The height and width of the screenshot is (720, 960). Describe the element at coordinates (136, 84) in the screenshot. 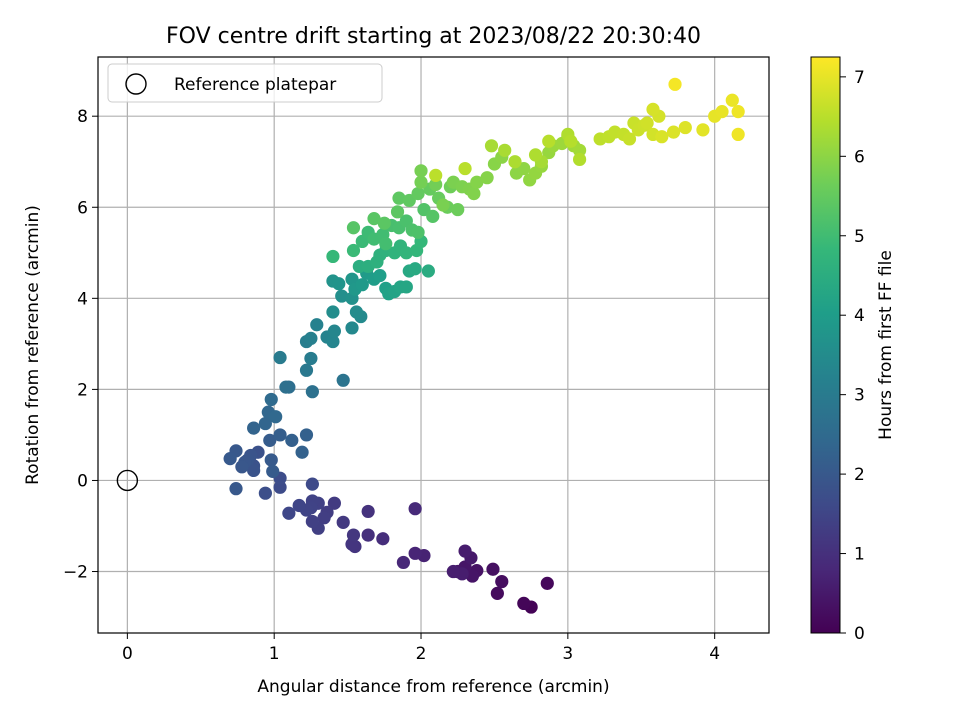

I see `legend-marker-reference` at that location.